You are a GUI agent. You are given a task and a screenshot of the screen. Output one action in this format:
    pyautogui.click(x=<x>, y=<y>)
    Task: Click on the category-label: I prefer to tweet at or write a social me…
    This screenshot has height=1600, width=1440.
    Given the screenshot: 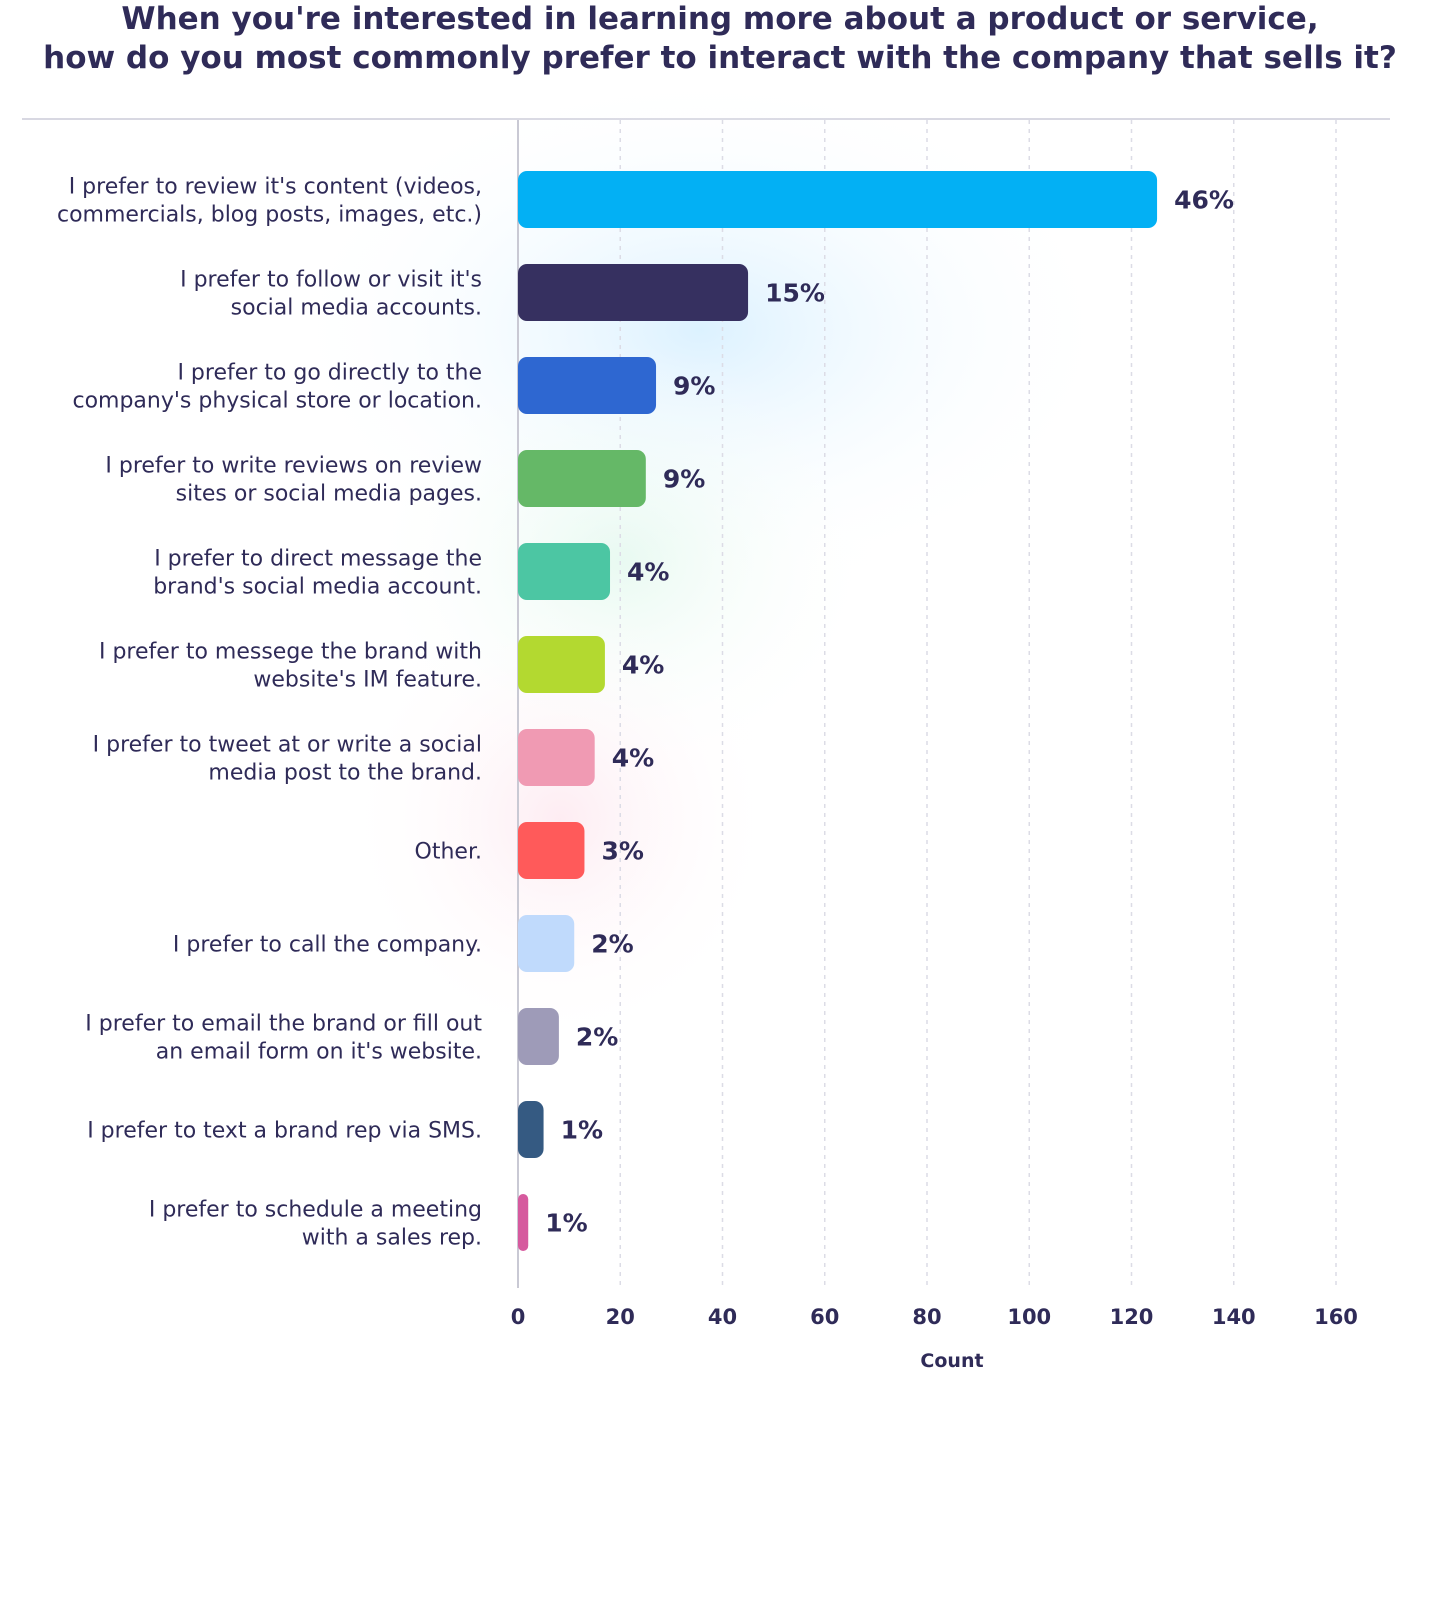 What is the action you would take?
    pyautogui.click(x=287, y=759)
    